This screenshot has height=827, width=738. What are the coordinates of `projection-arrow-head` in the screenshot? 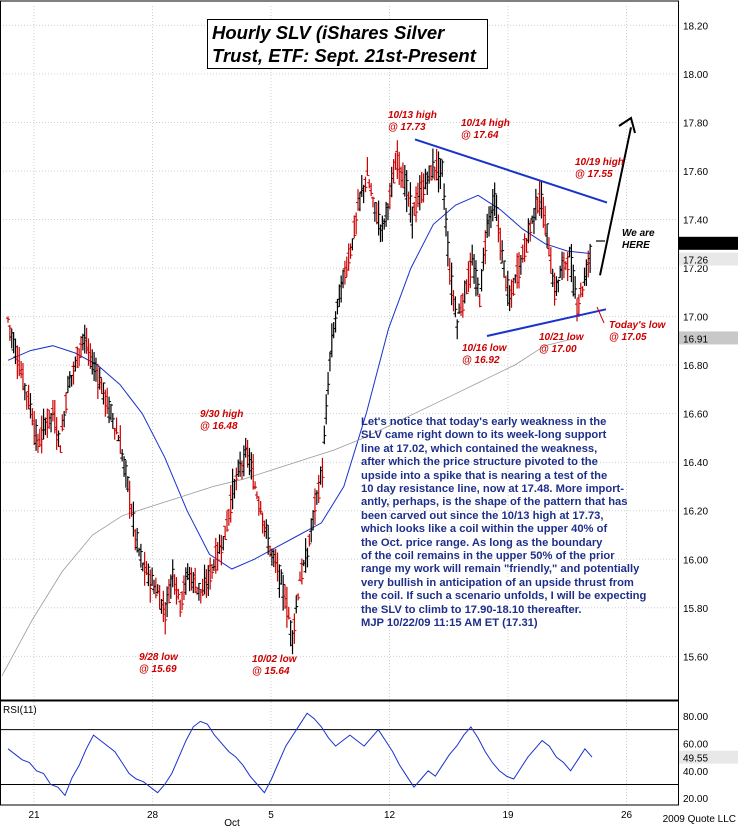 It's located at (627, 125).